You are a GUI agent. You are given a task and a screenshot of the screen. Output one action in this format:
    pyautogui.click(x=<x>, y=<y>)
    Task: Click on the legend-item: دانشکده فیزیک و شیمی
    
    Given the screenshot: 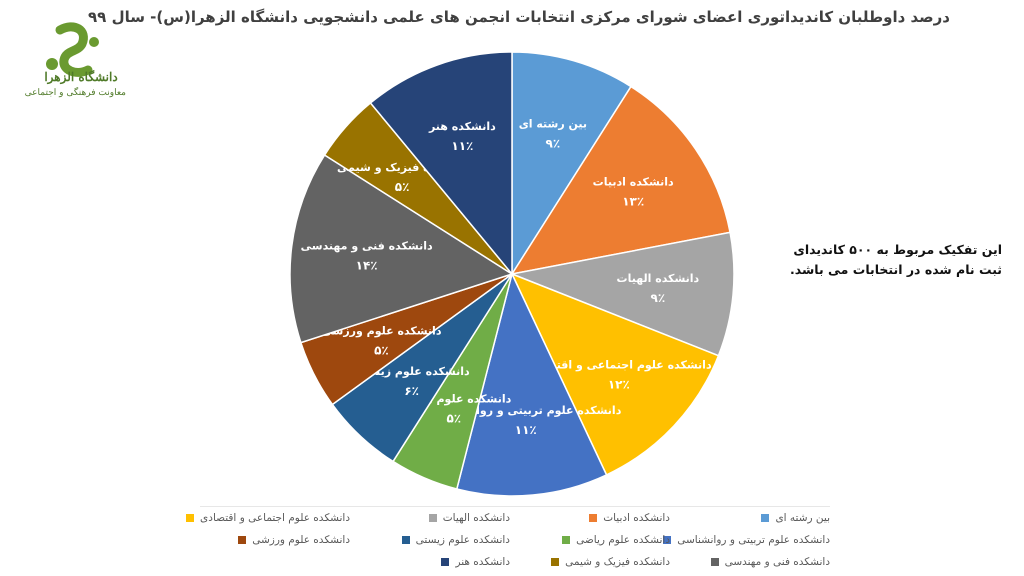 What is the action you would take?
    pyautogui.click(x=610, y=562)
    